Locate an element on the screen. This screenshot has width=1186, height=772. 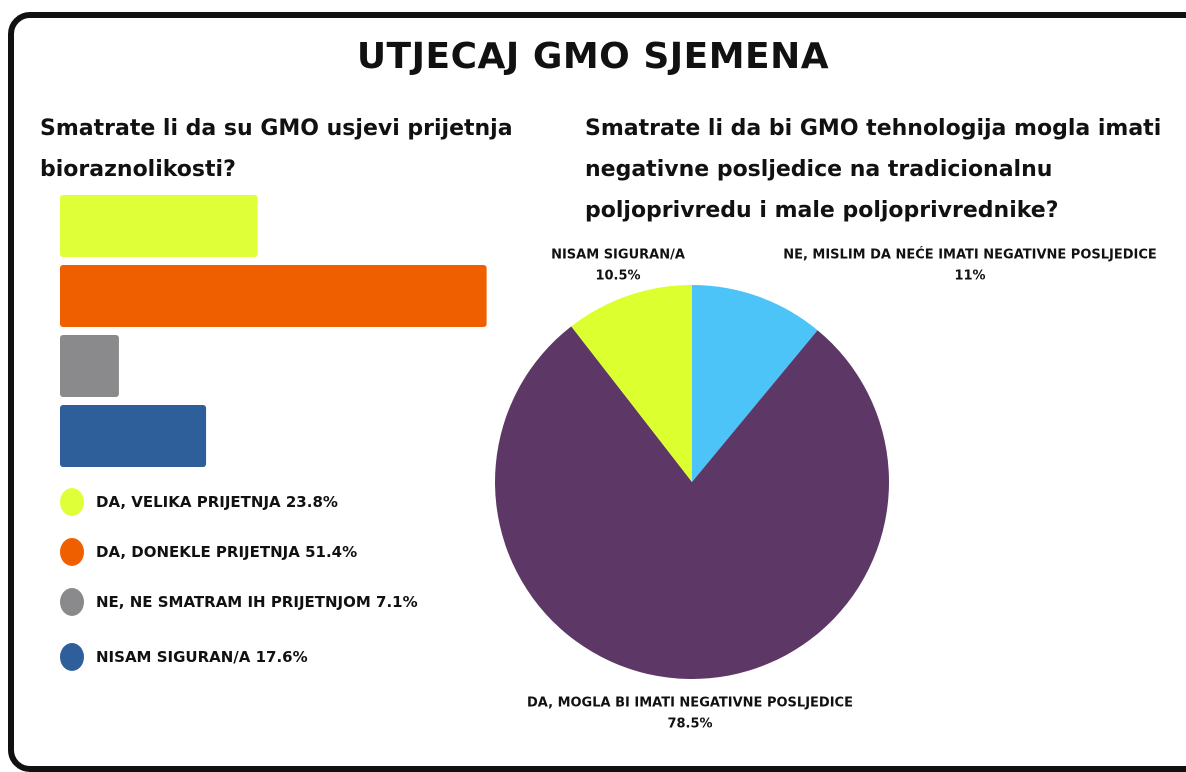
legend-value: 23.8% is located at coordinates (312, 502).